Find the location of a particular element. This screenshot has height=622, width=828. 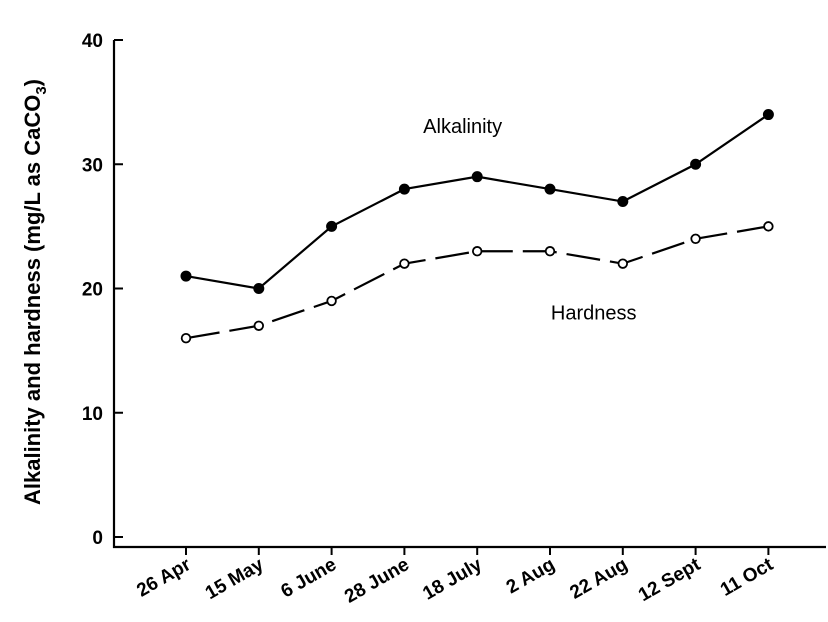

x-tick-label: 12 Sept is located at coordinates (670, 580).